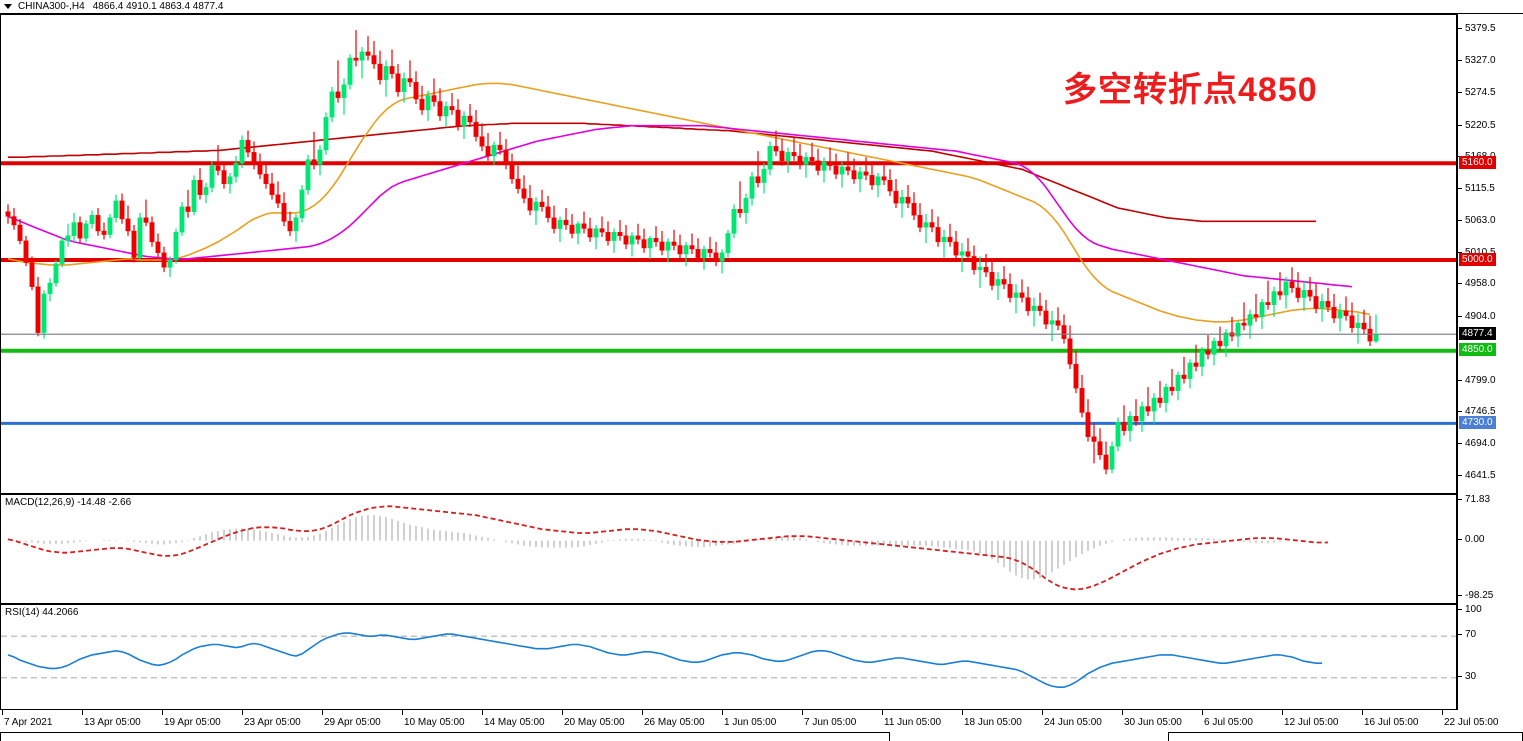 This screenshot has height=741, width=1523. What do you see at coordinates (1073, 722) in the screenshot?
I see `time-axis-label: 24 Jun 05:00` at bounding box center [1073, 722].